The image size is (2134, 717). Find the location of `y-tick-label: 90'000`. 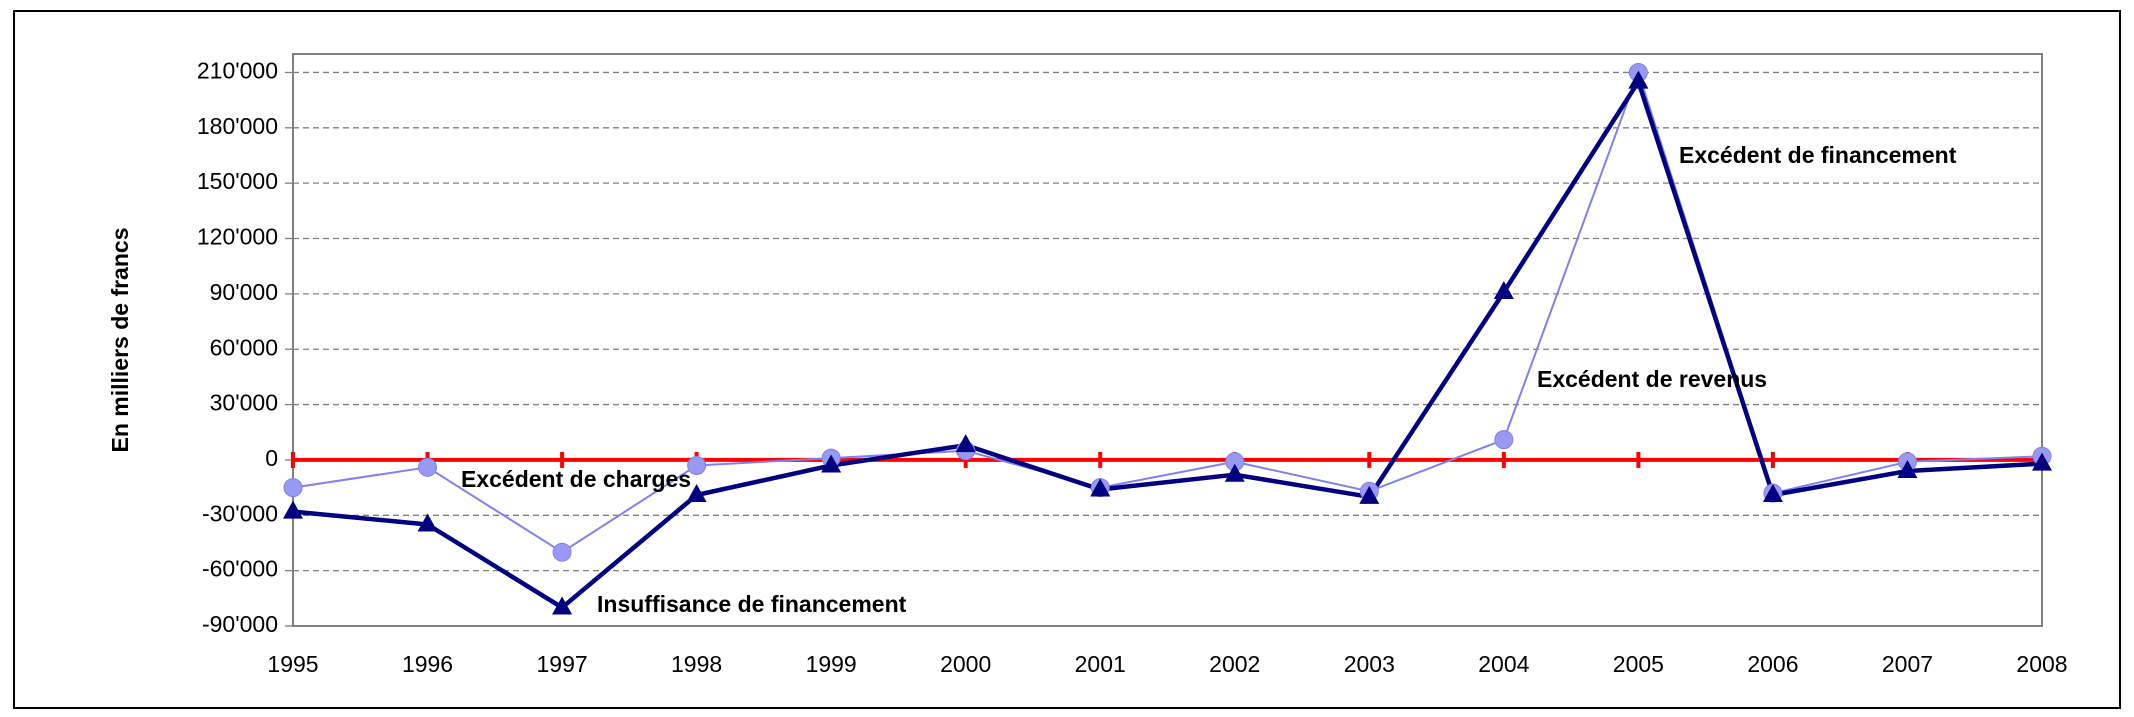

y-tick-label: 90'000 is located at coordinates (244, 292).